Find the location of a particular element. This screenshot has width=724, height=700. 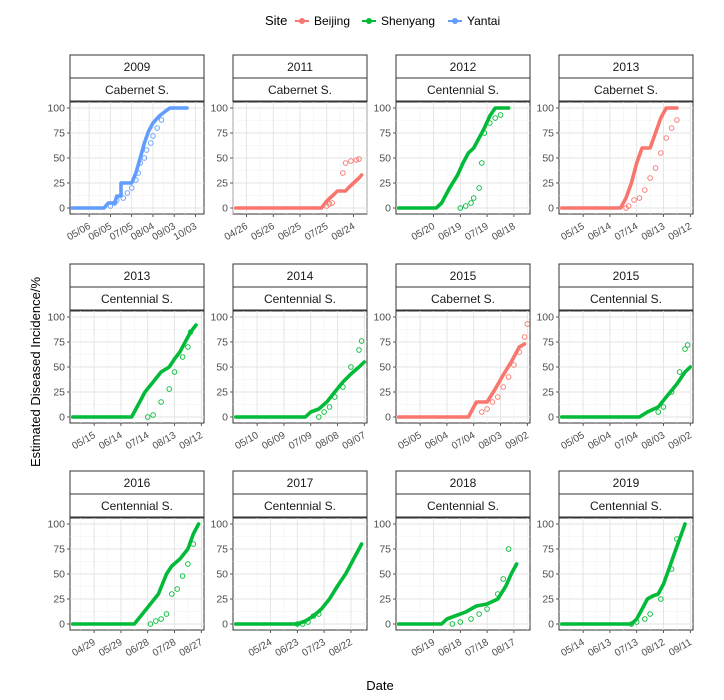

x-tick-label: 08/17 is located at coordinates (504, 648).